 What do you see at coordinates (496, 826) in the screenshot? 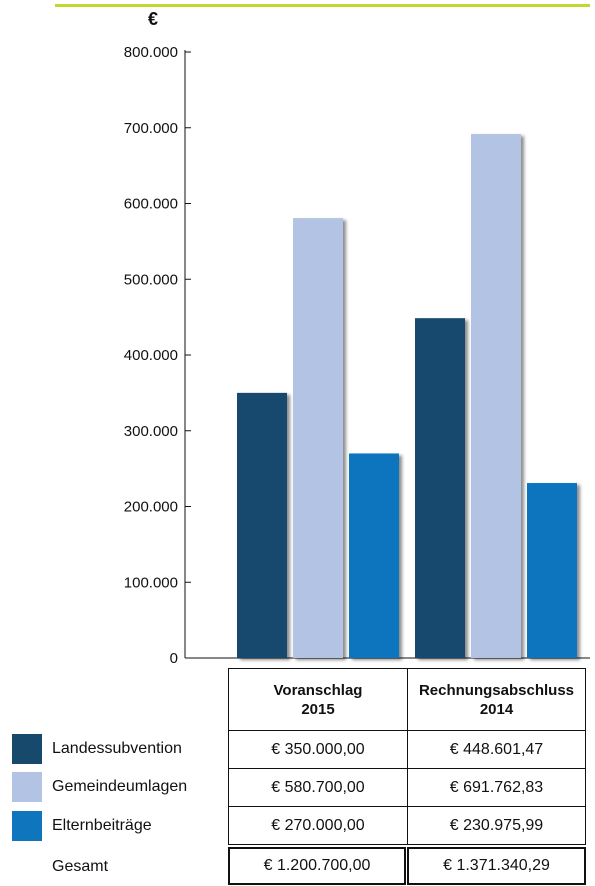
I see `table-cell: € 230.975,99` at bounding box center [496, 826].